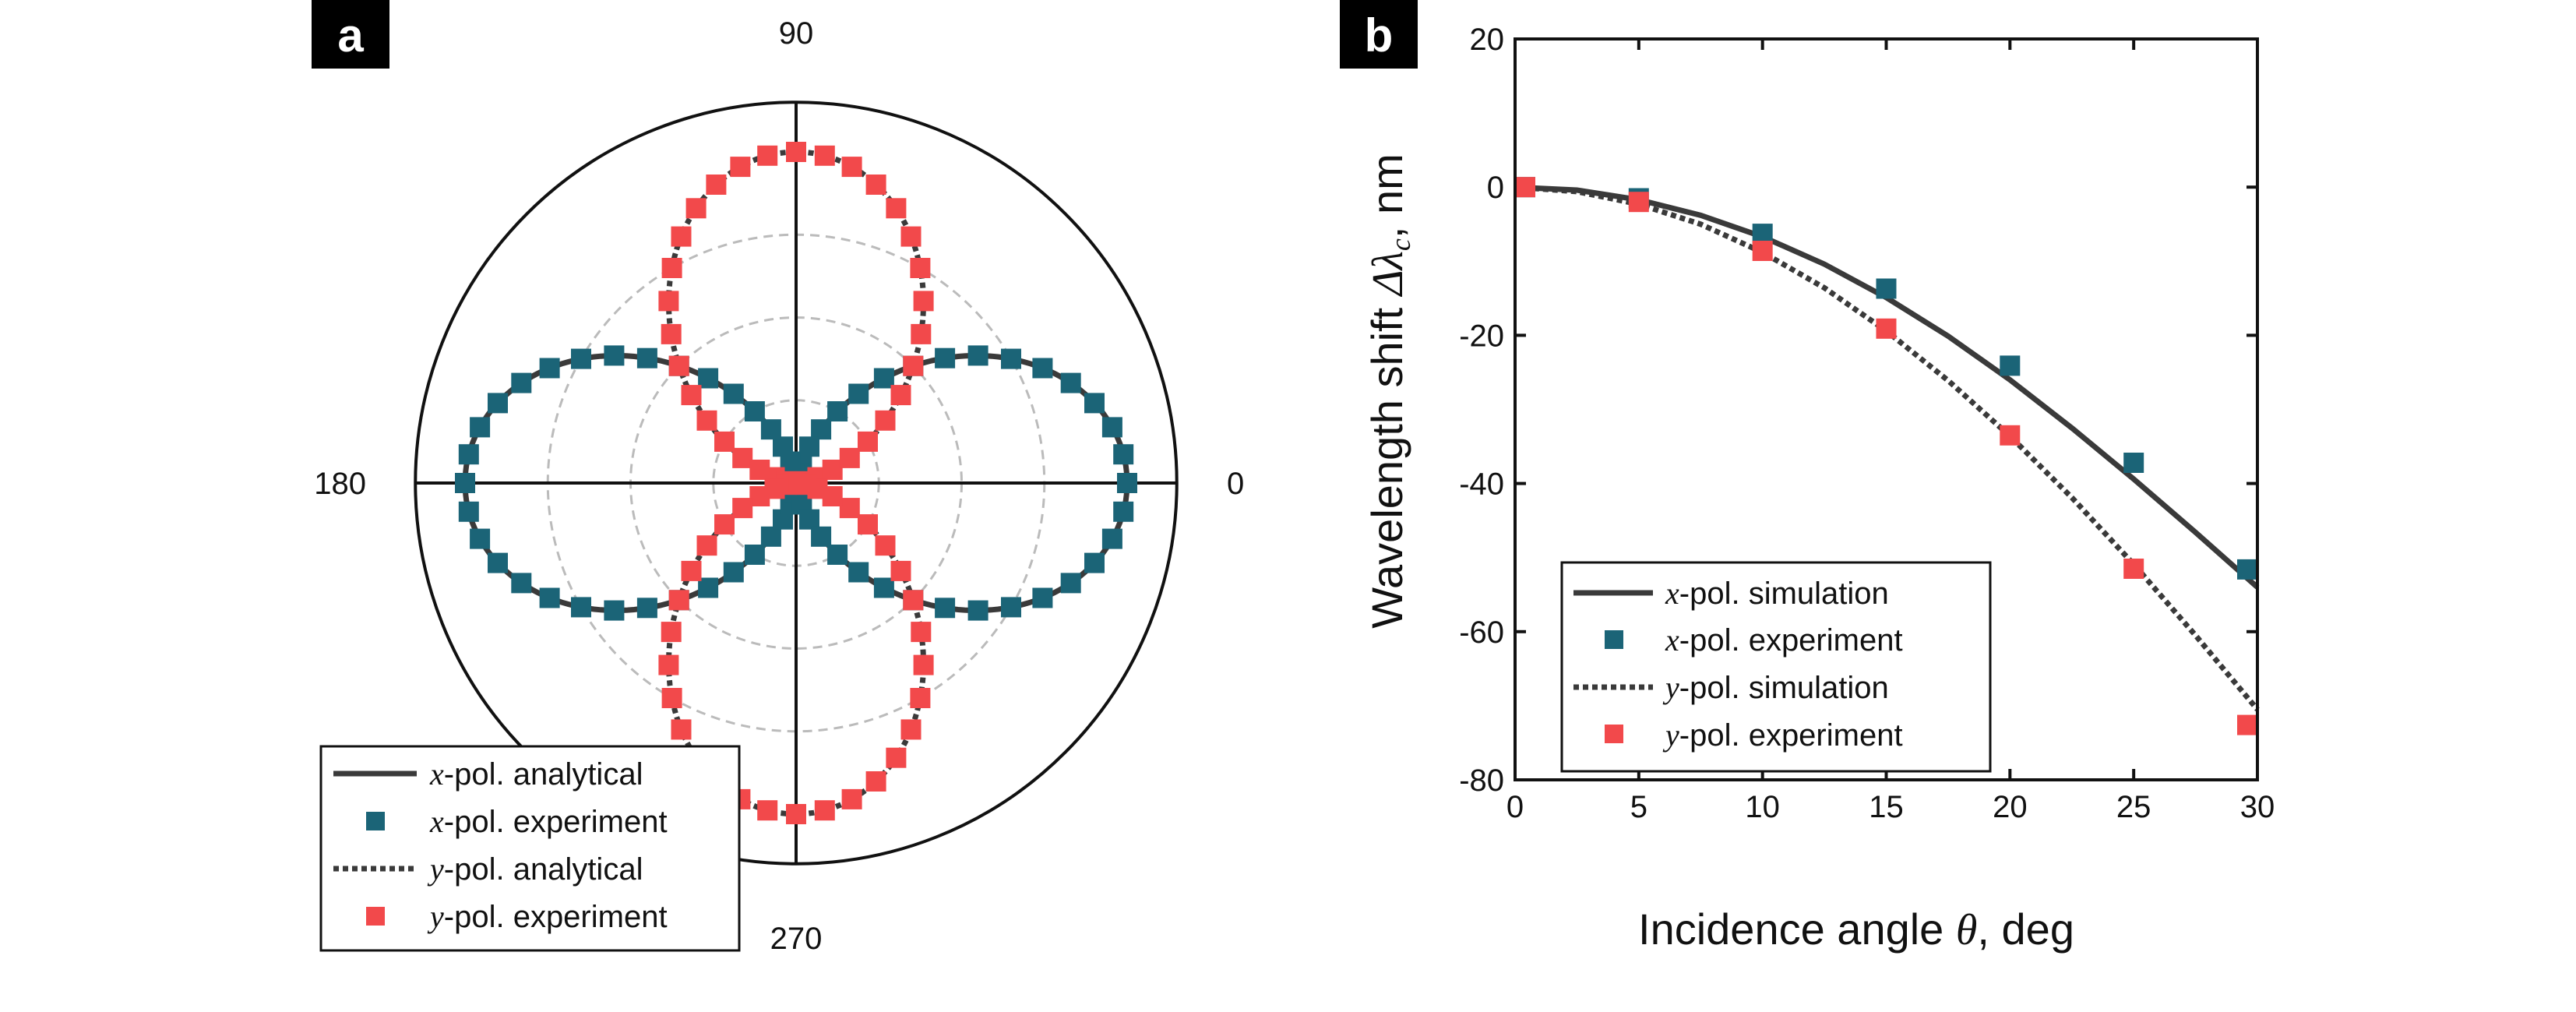 This screenshot has width=2576, height=1012. What do you see at coordinates (376, 821) in the screenshot?
I see `legend-a-swatch-x-marker` at bounding box center [376, 821].